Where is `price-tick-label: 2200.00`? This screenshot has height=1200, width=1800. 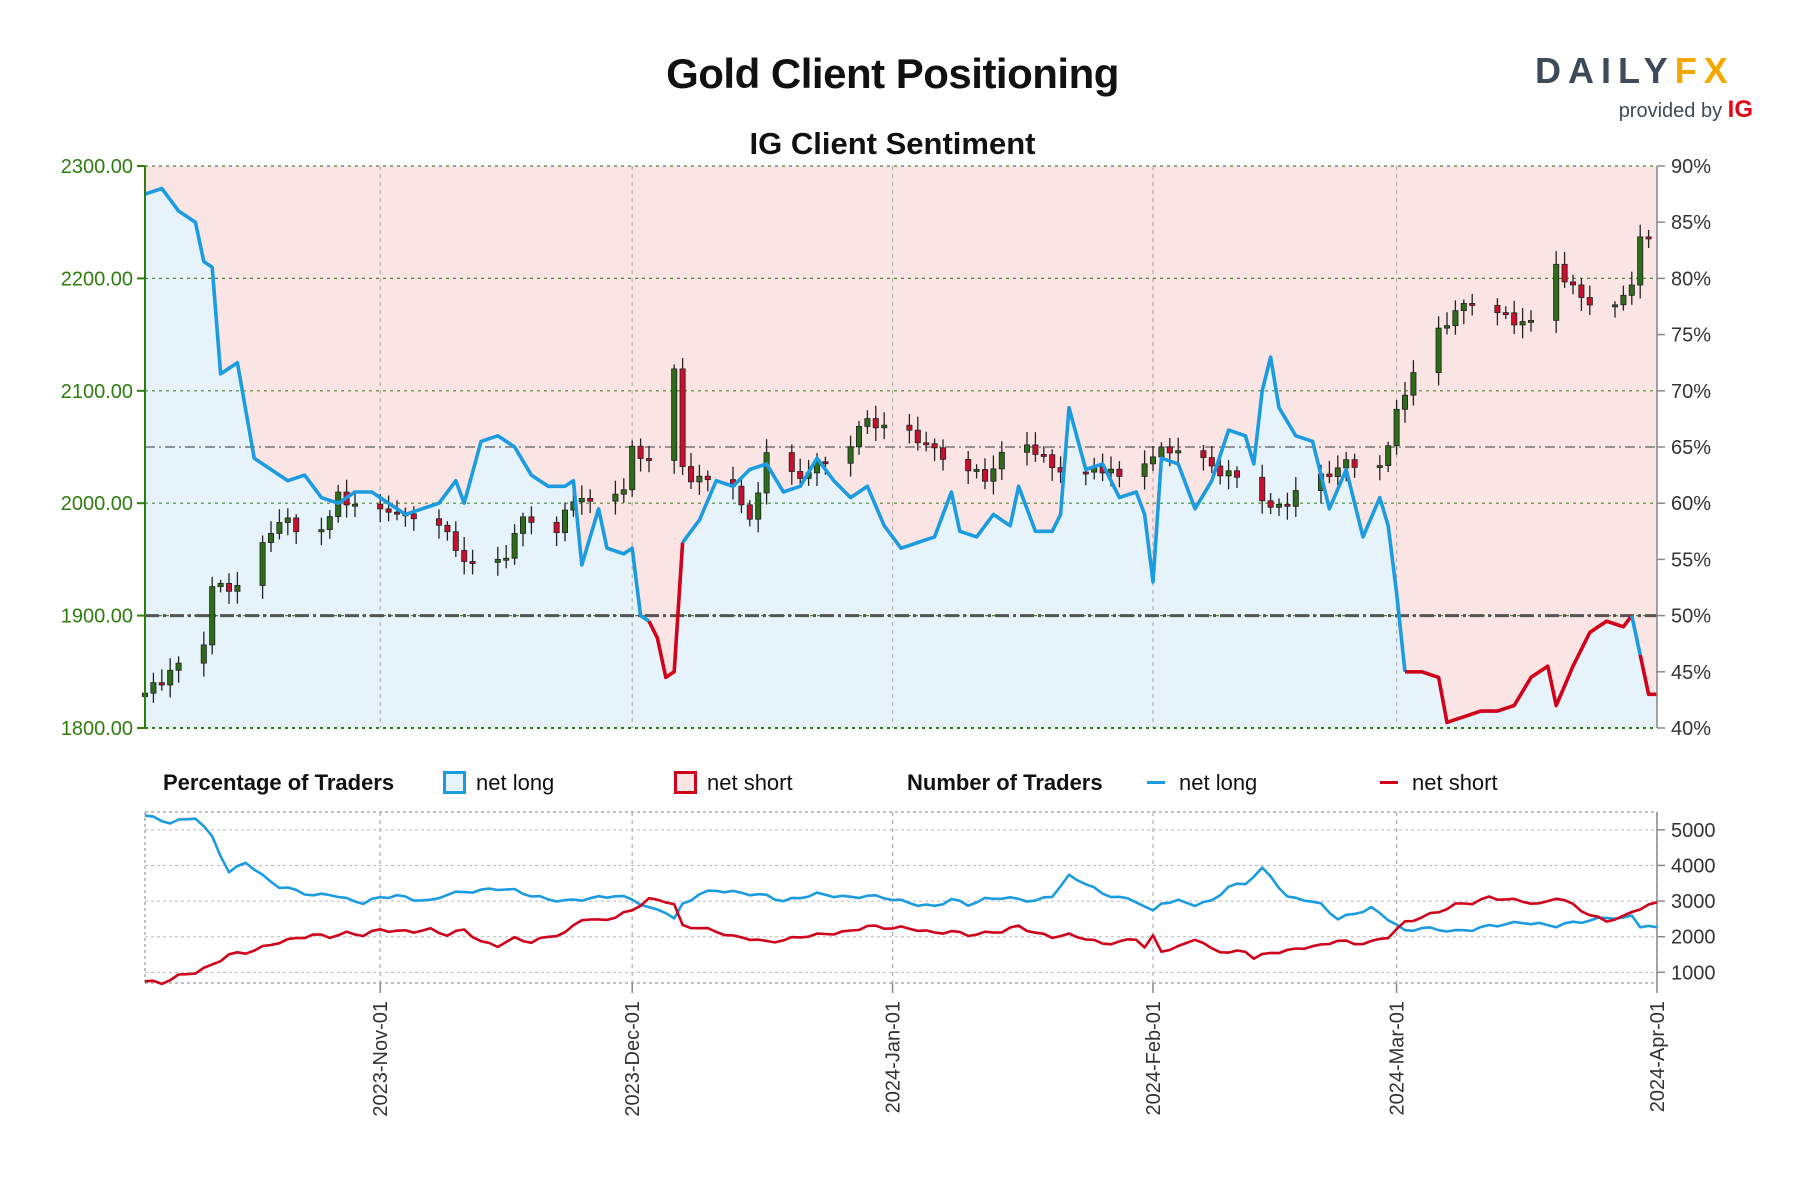 price-tick-label: 2200.00 is located at coordinates (97, 279).